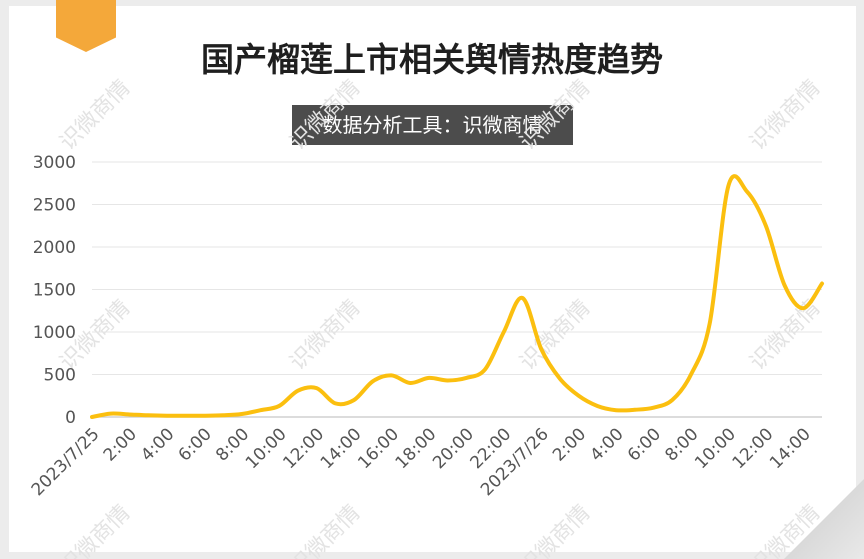 The height and width of the screenshot is (559, 864). I want to click on x-tick-label: 20:00, so click(453, 448).